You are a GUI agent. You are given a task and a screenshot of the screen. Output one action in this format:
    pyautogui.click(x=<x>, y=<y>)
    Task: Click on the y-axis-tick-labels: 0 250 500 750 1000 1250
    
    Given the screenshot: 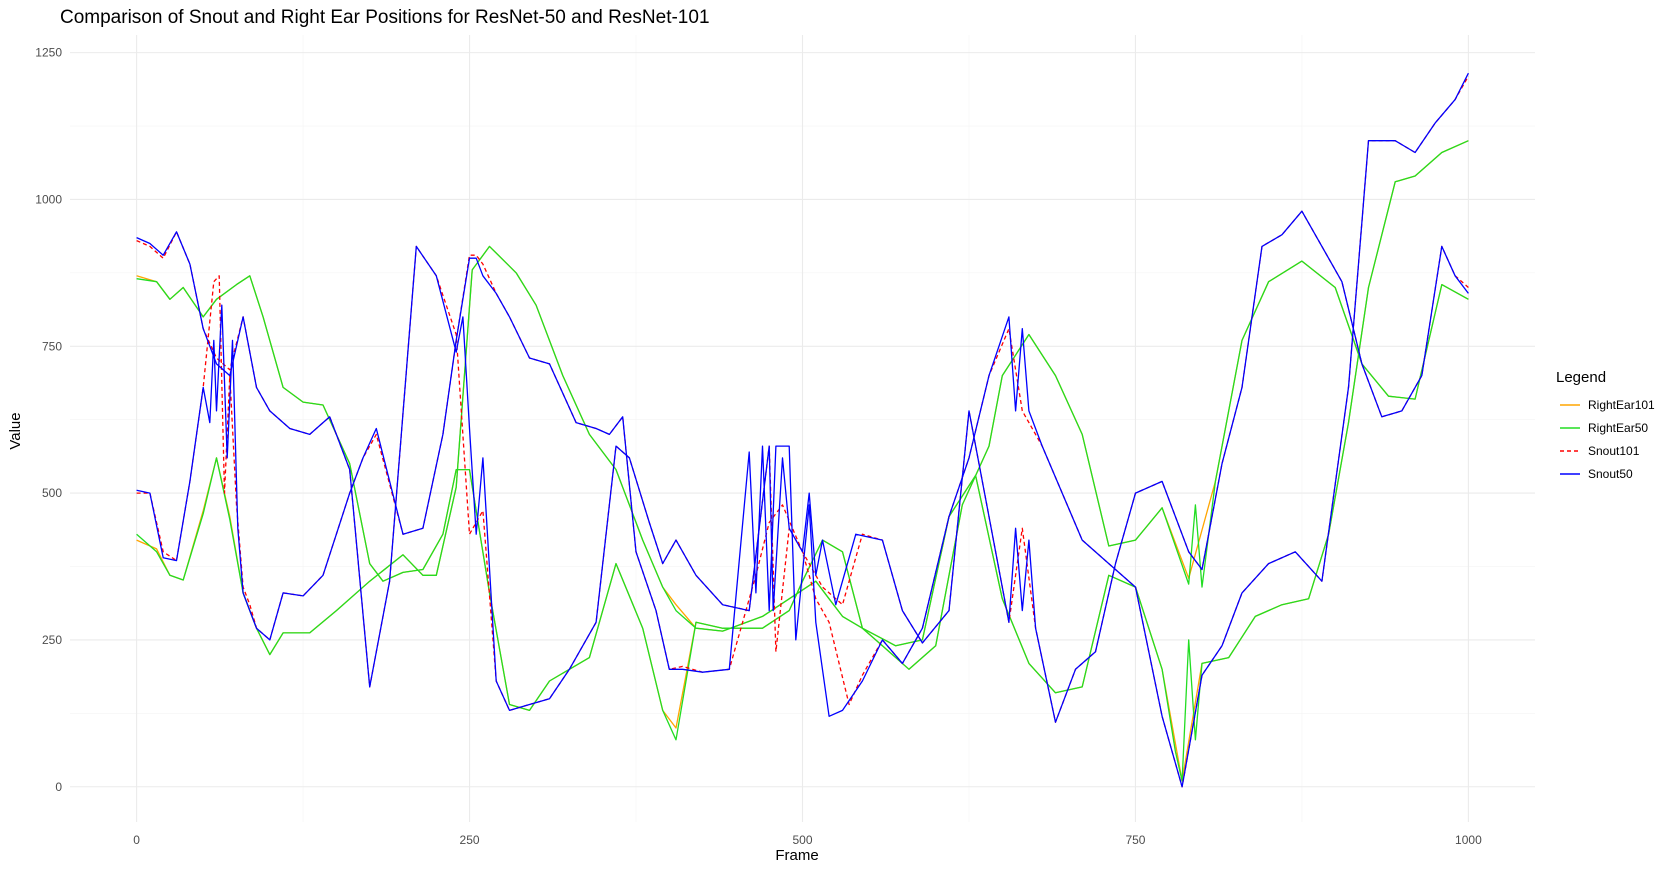 What is the action you would take?
    pyautogui.click(x=48, y=420)
    